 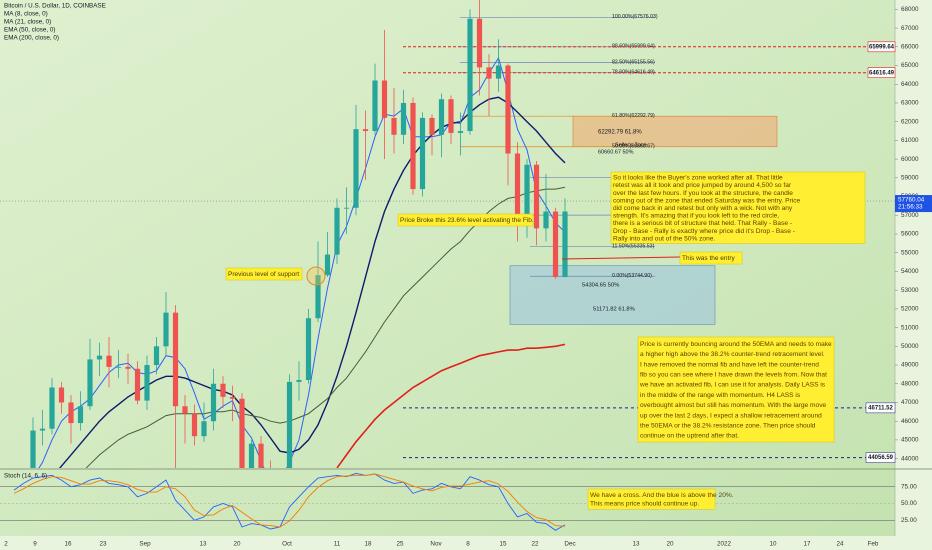 I want to click on note-line: Rally into and out of the 50% zone., so click(x=664, y=238).